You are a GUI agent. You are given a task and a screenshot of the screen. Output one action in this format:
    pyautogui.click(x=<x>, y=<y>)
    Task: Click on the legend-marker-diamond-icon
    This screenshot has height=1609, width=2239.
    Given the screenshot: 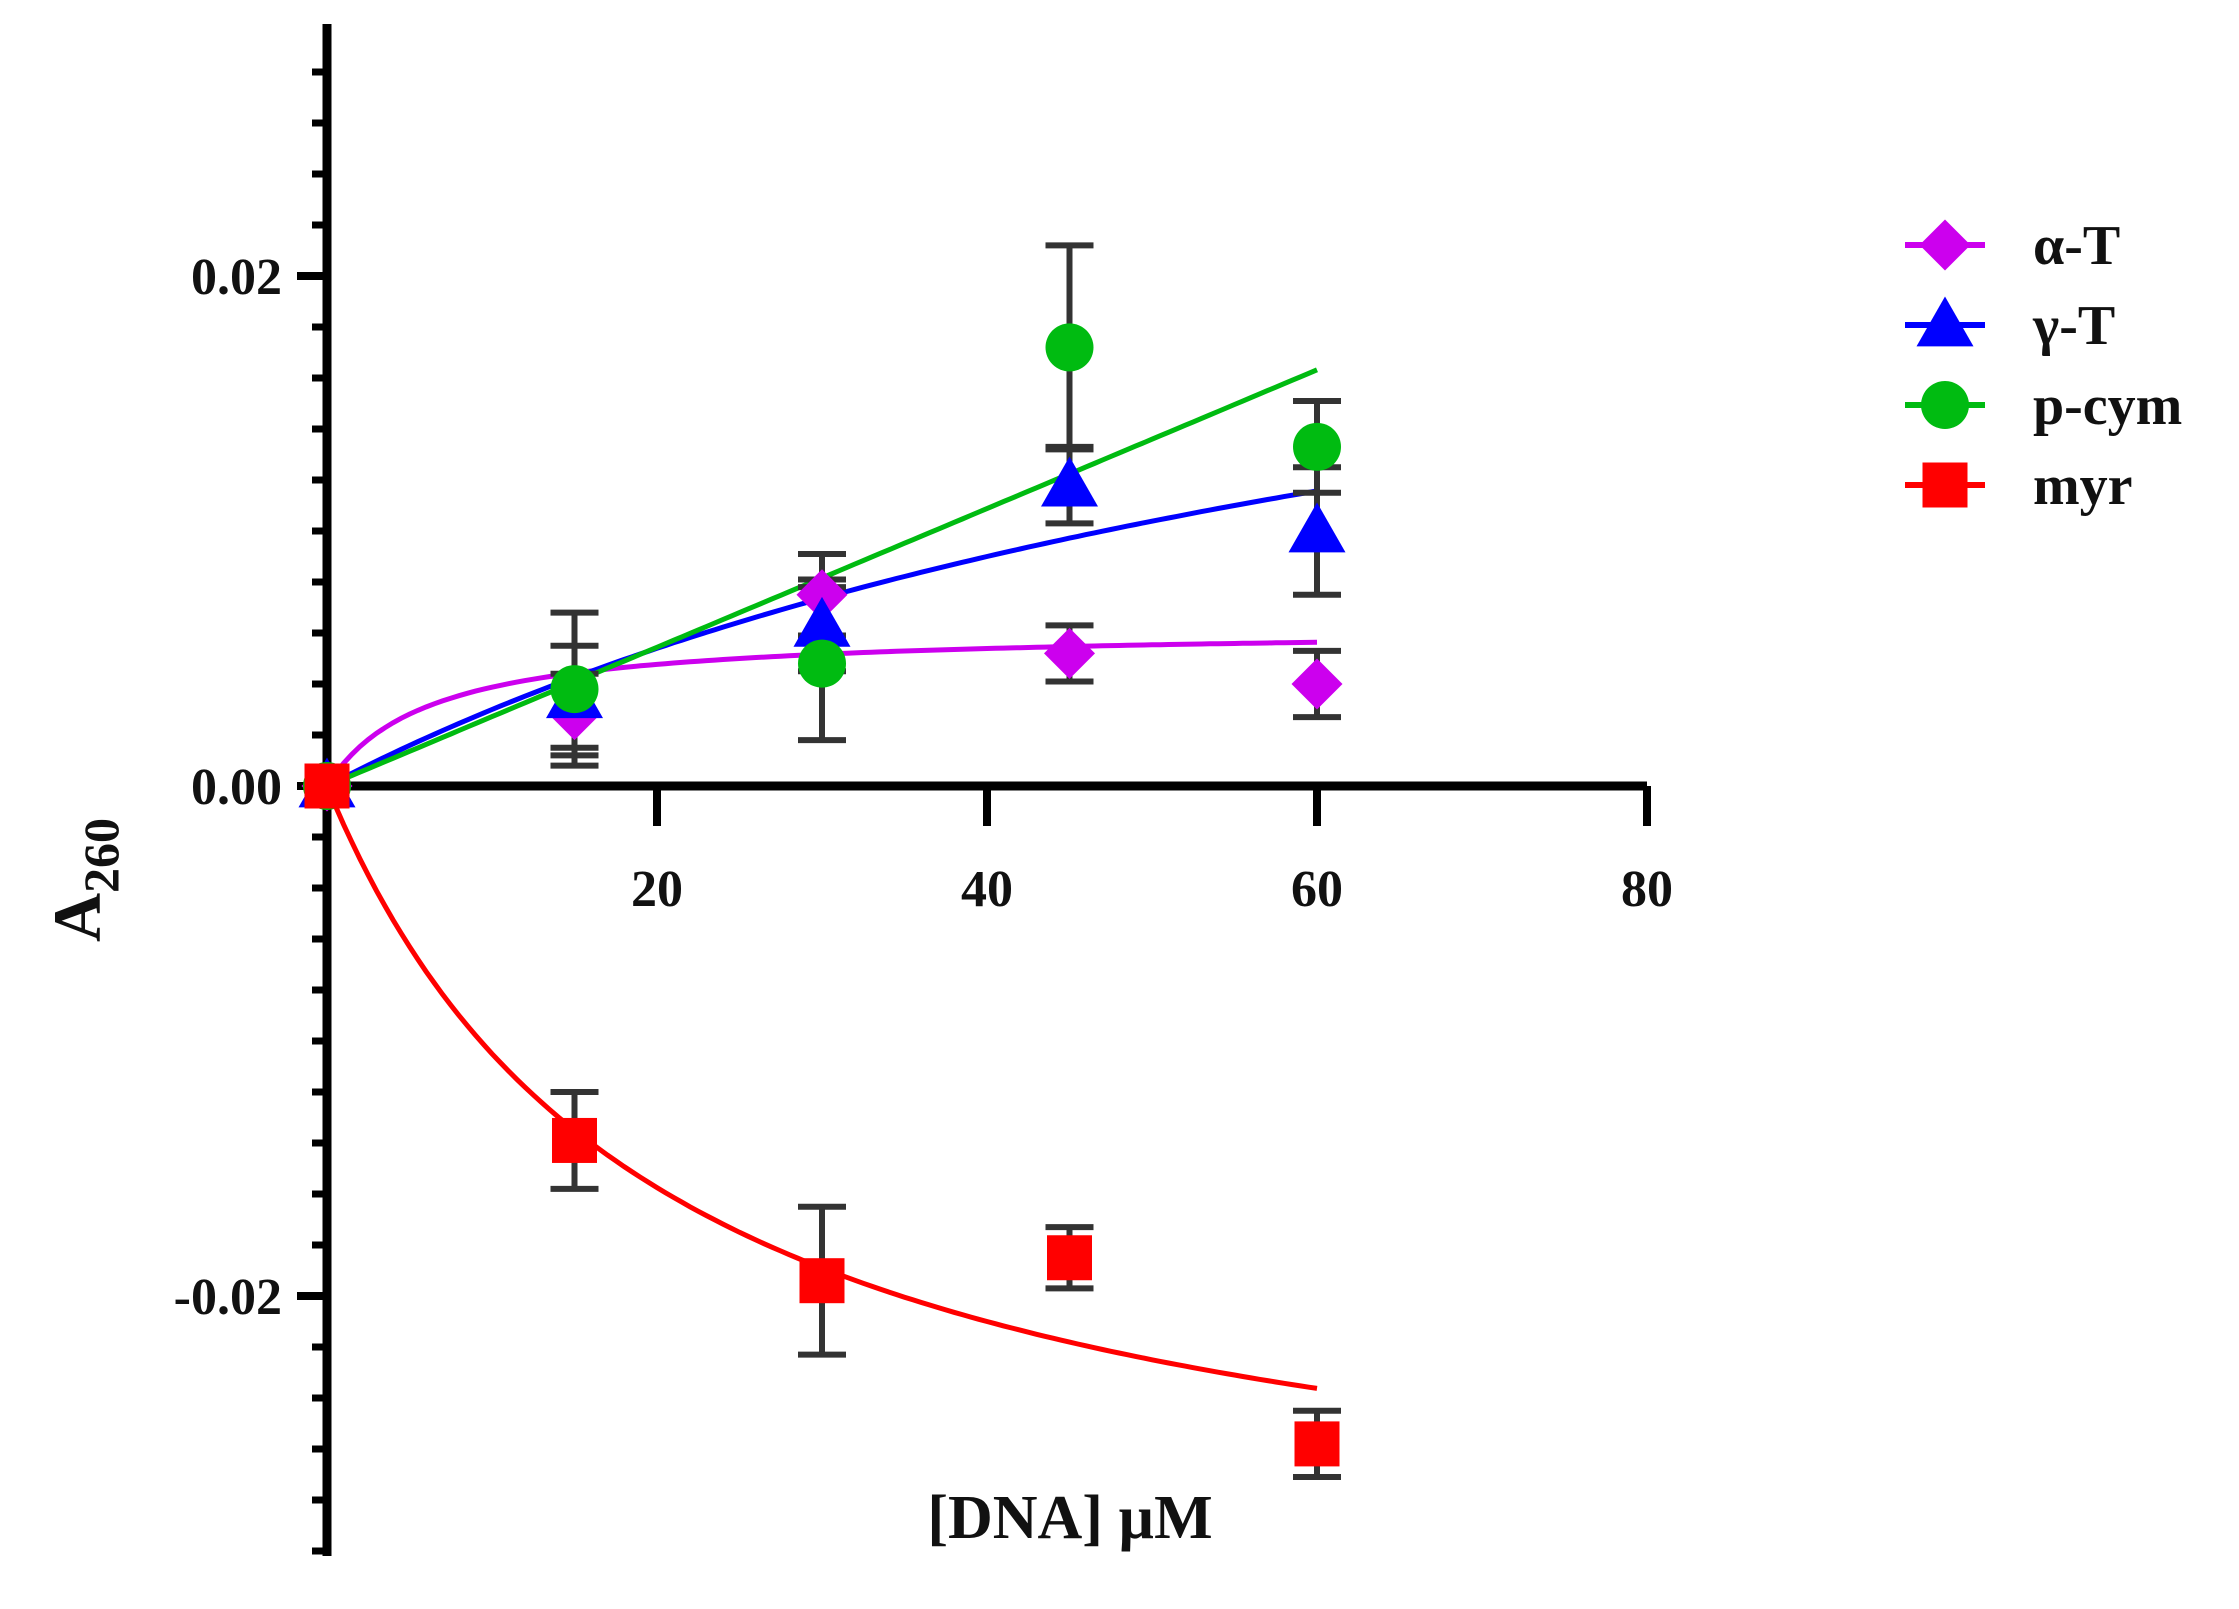 What is the action you would take?
    pyautogui.click(x=1945, y=245)
    